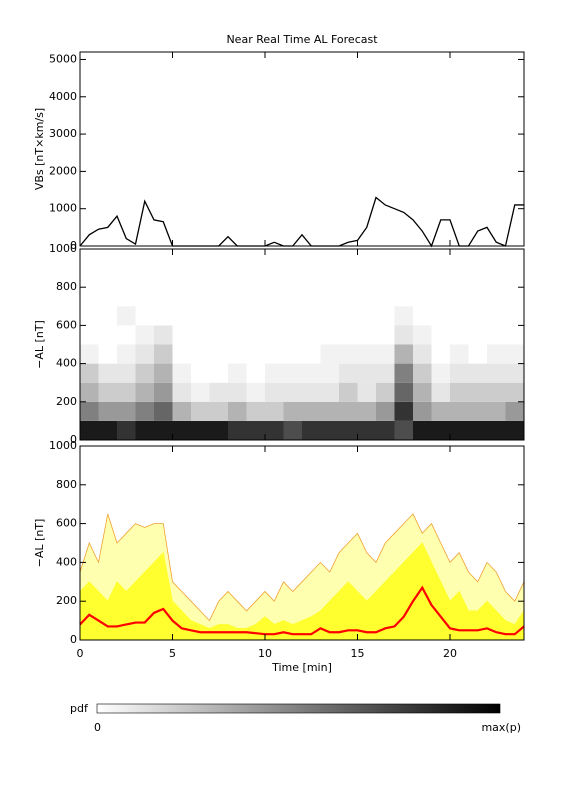  What do you see at coordinates (265, 653) in the screenshot?
I see `x-tick-label: 10` at bounding box center [265, 653].